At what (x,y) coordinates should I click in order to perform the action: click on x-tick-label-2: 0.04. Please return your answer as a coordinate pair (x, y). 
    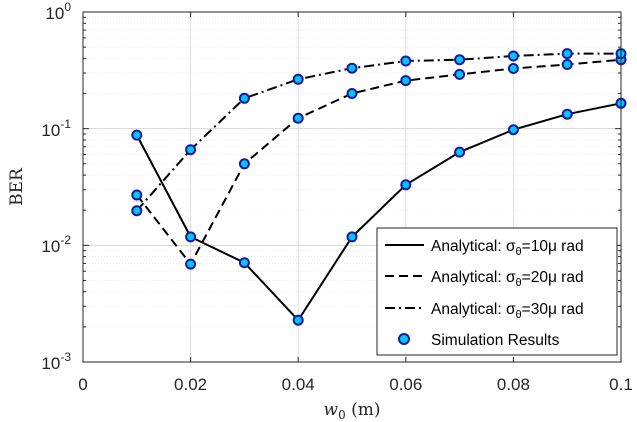
    Looking at the image, I should click on (298, 384).